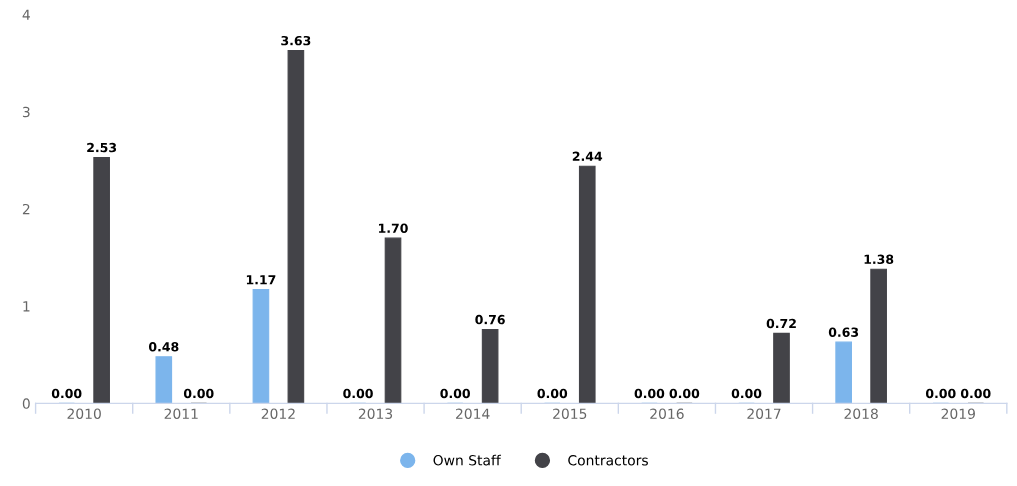 The height and width of the screenshot is (486, 1017). I want to click on data-label: 0.72, so click(781, 323).